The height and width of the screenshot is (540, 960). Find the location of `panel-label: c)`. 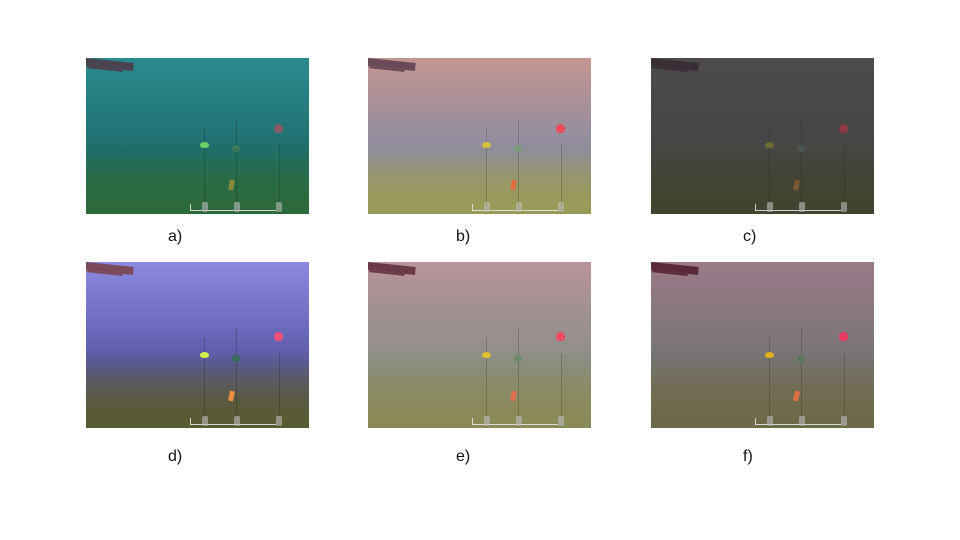

panel-label: c) is located at coordinates (750, 236).